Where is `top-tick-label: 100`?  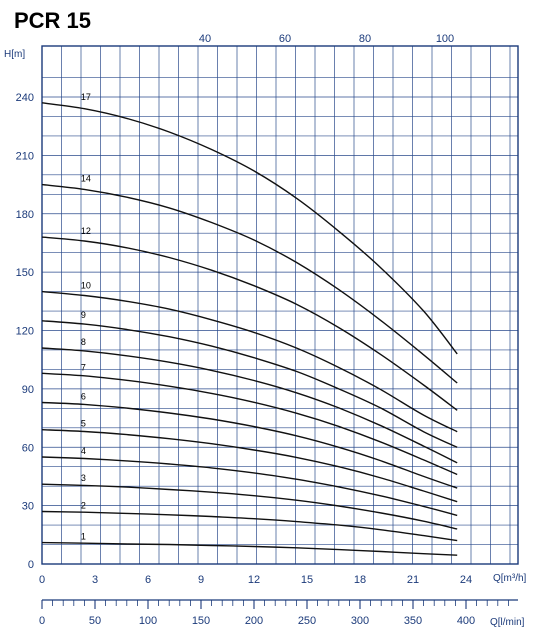
top-tick-label: 100 is located at coordinates (445, 39).